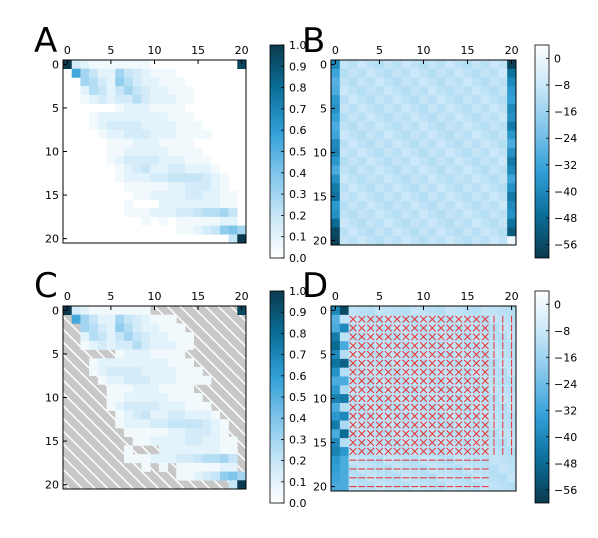 This screenshot has height=538, width=598. I want to click on y-tick-label: 20, so click(52, 485).